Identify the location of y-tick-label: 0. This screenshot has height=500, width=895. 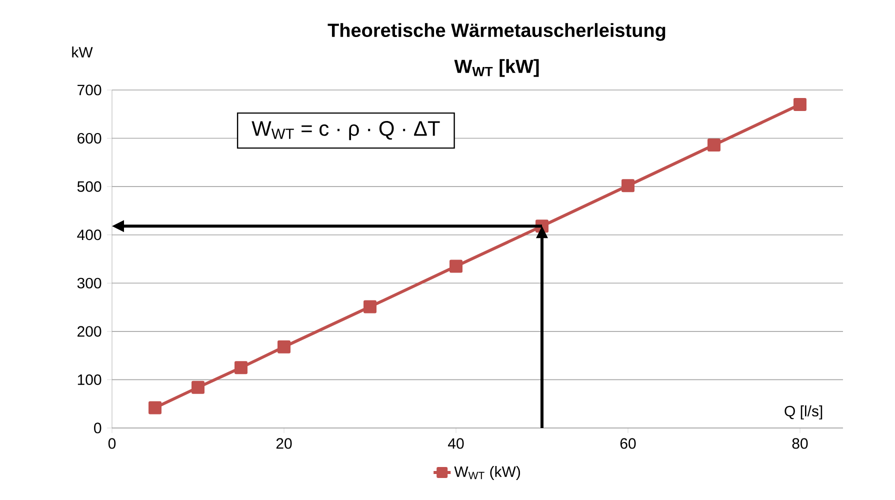
(98, 428).